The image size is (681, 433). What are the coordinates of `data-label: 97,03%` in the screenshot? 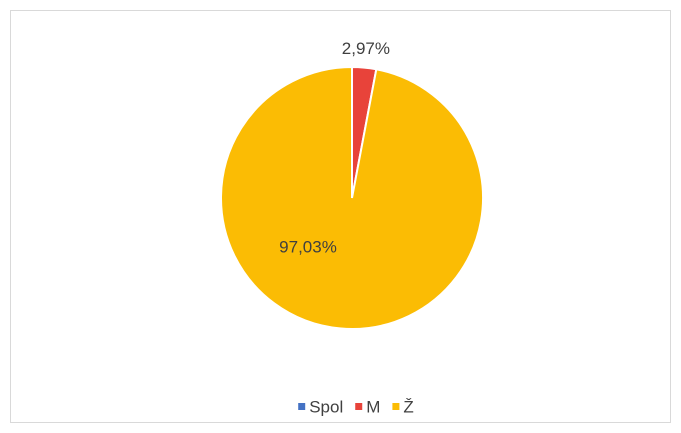 It's located at (308, 246).